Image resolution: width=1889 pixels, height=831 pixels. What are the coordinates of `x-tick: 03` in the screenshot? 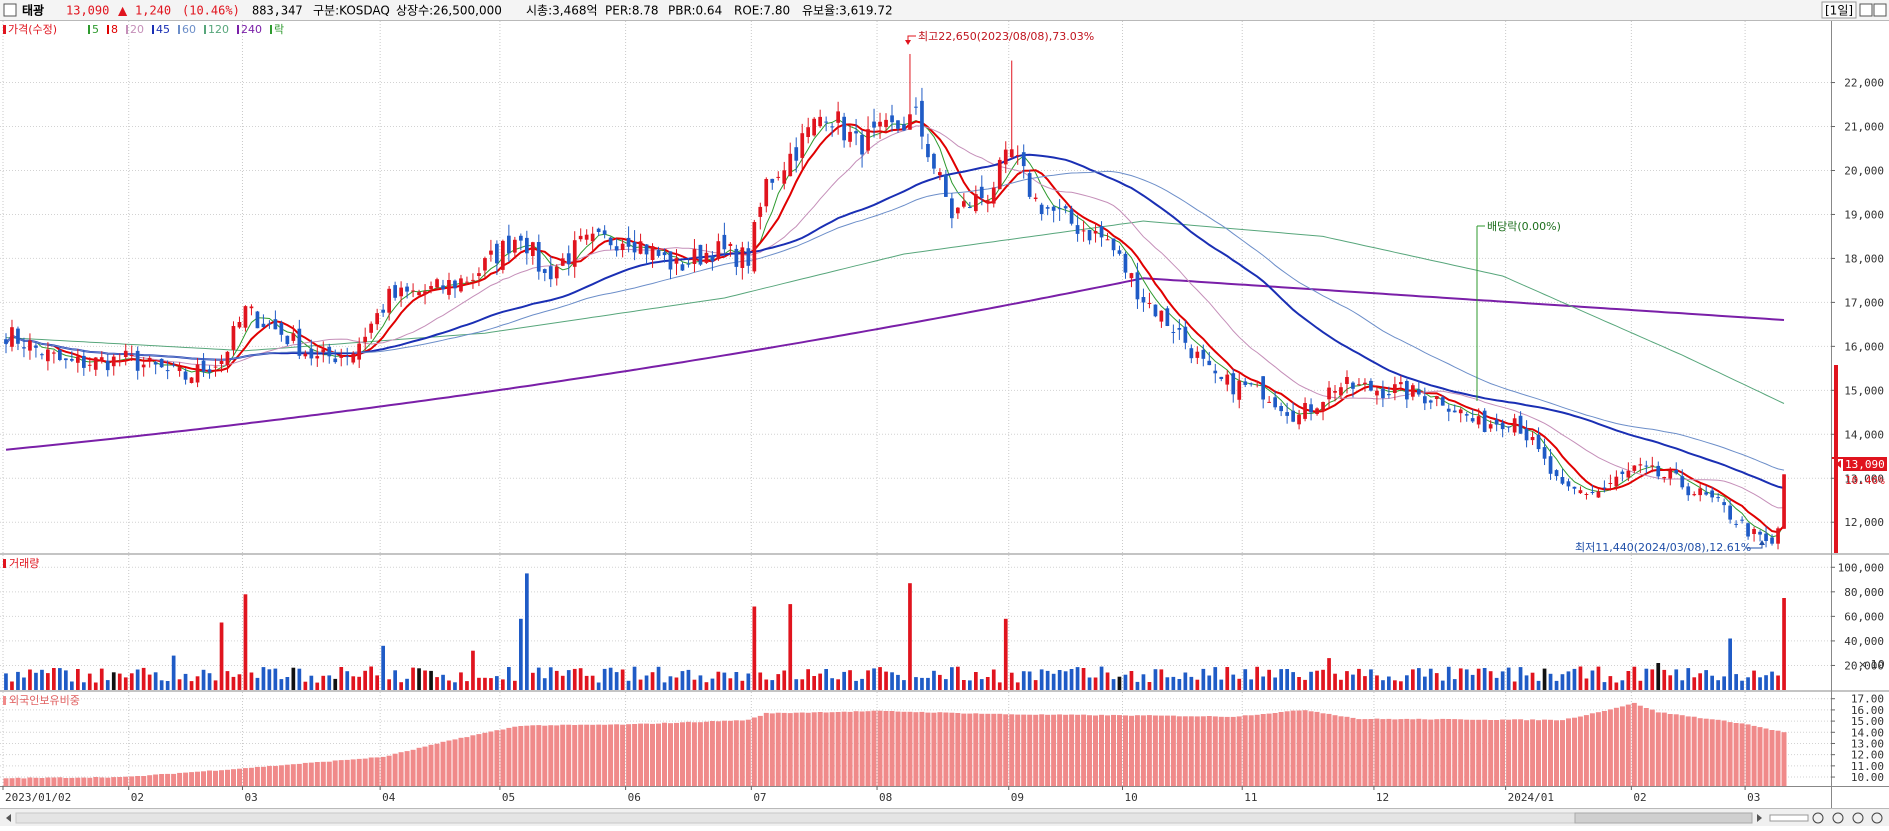 It's located at (249, 795).